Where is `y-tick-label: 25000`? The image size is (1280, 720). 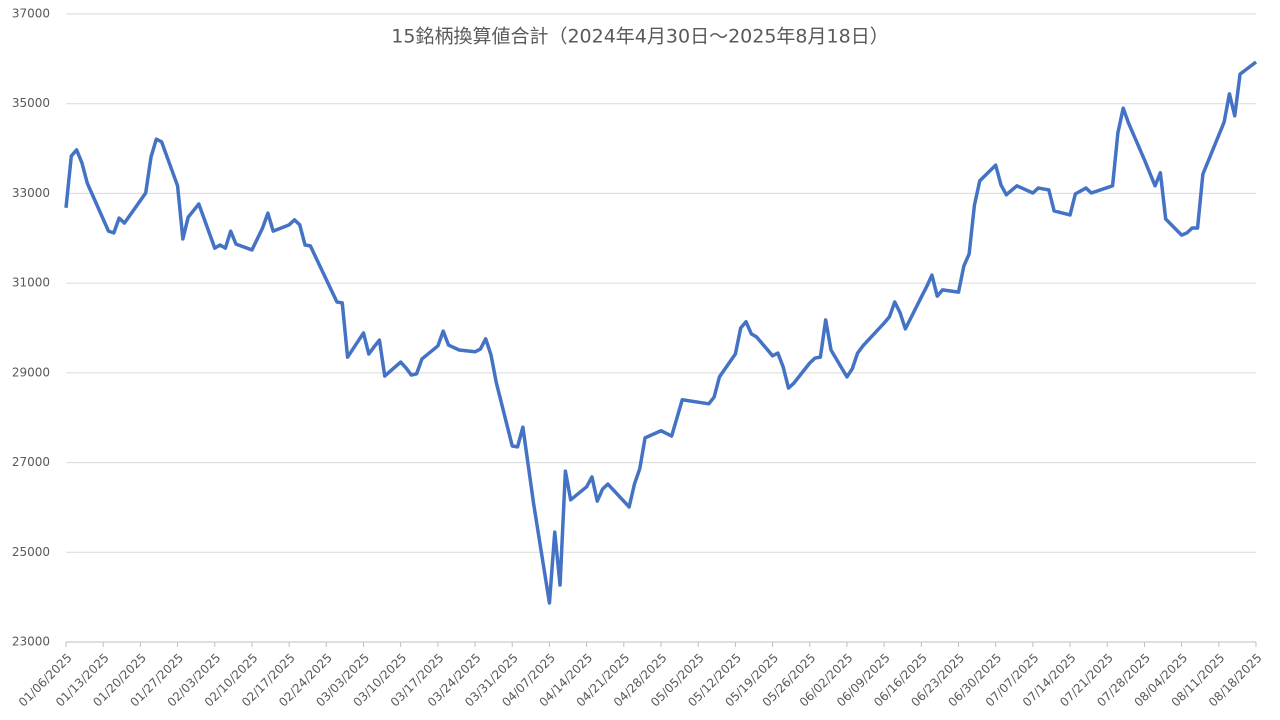 y-tick-label: 25000 is located at coordinates (31, 552).